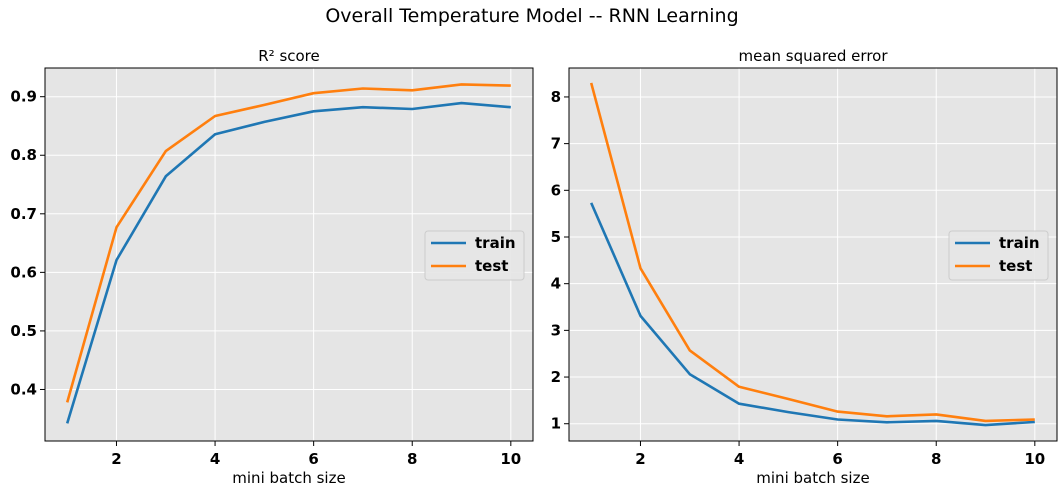 The width and height of the screenshot is (1064, 493). Describe the element at coordinates (23, 214) in the screenshot. I see `y-tick-label: 0.7` at that location.